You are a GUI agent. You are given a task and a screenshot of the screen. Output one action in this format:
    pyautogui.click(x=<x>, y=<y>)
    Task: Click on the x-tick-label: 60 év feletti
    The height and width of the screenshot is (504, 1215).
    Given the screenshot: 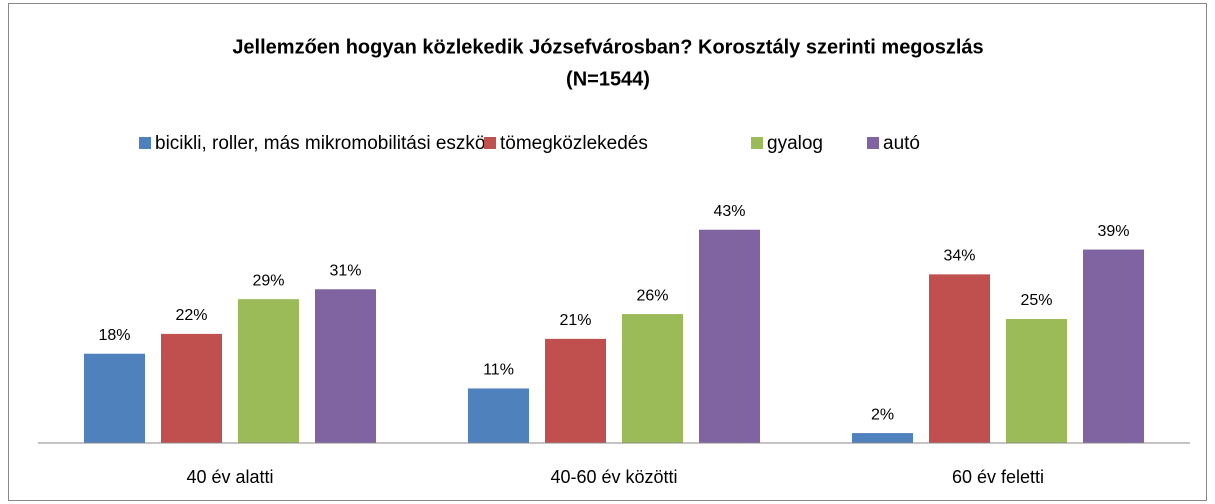 What is the action you would take?
    pyautogui.click(x=998, y=477)
    